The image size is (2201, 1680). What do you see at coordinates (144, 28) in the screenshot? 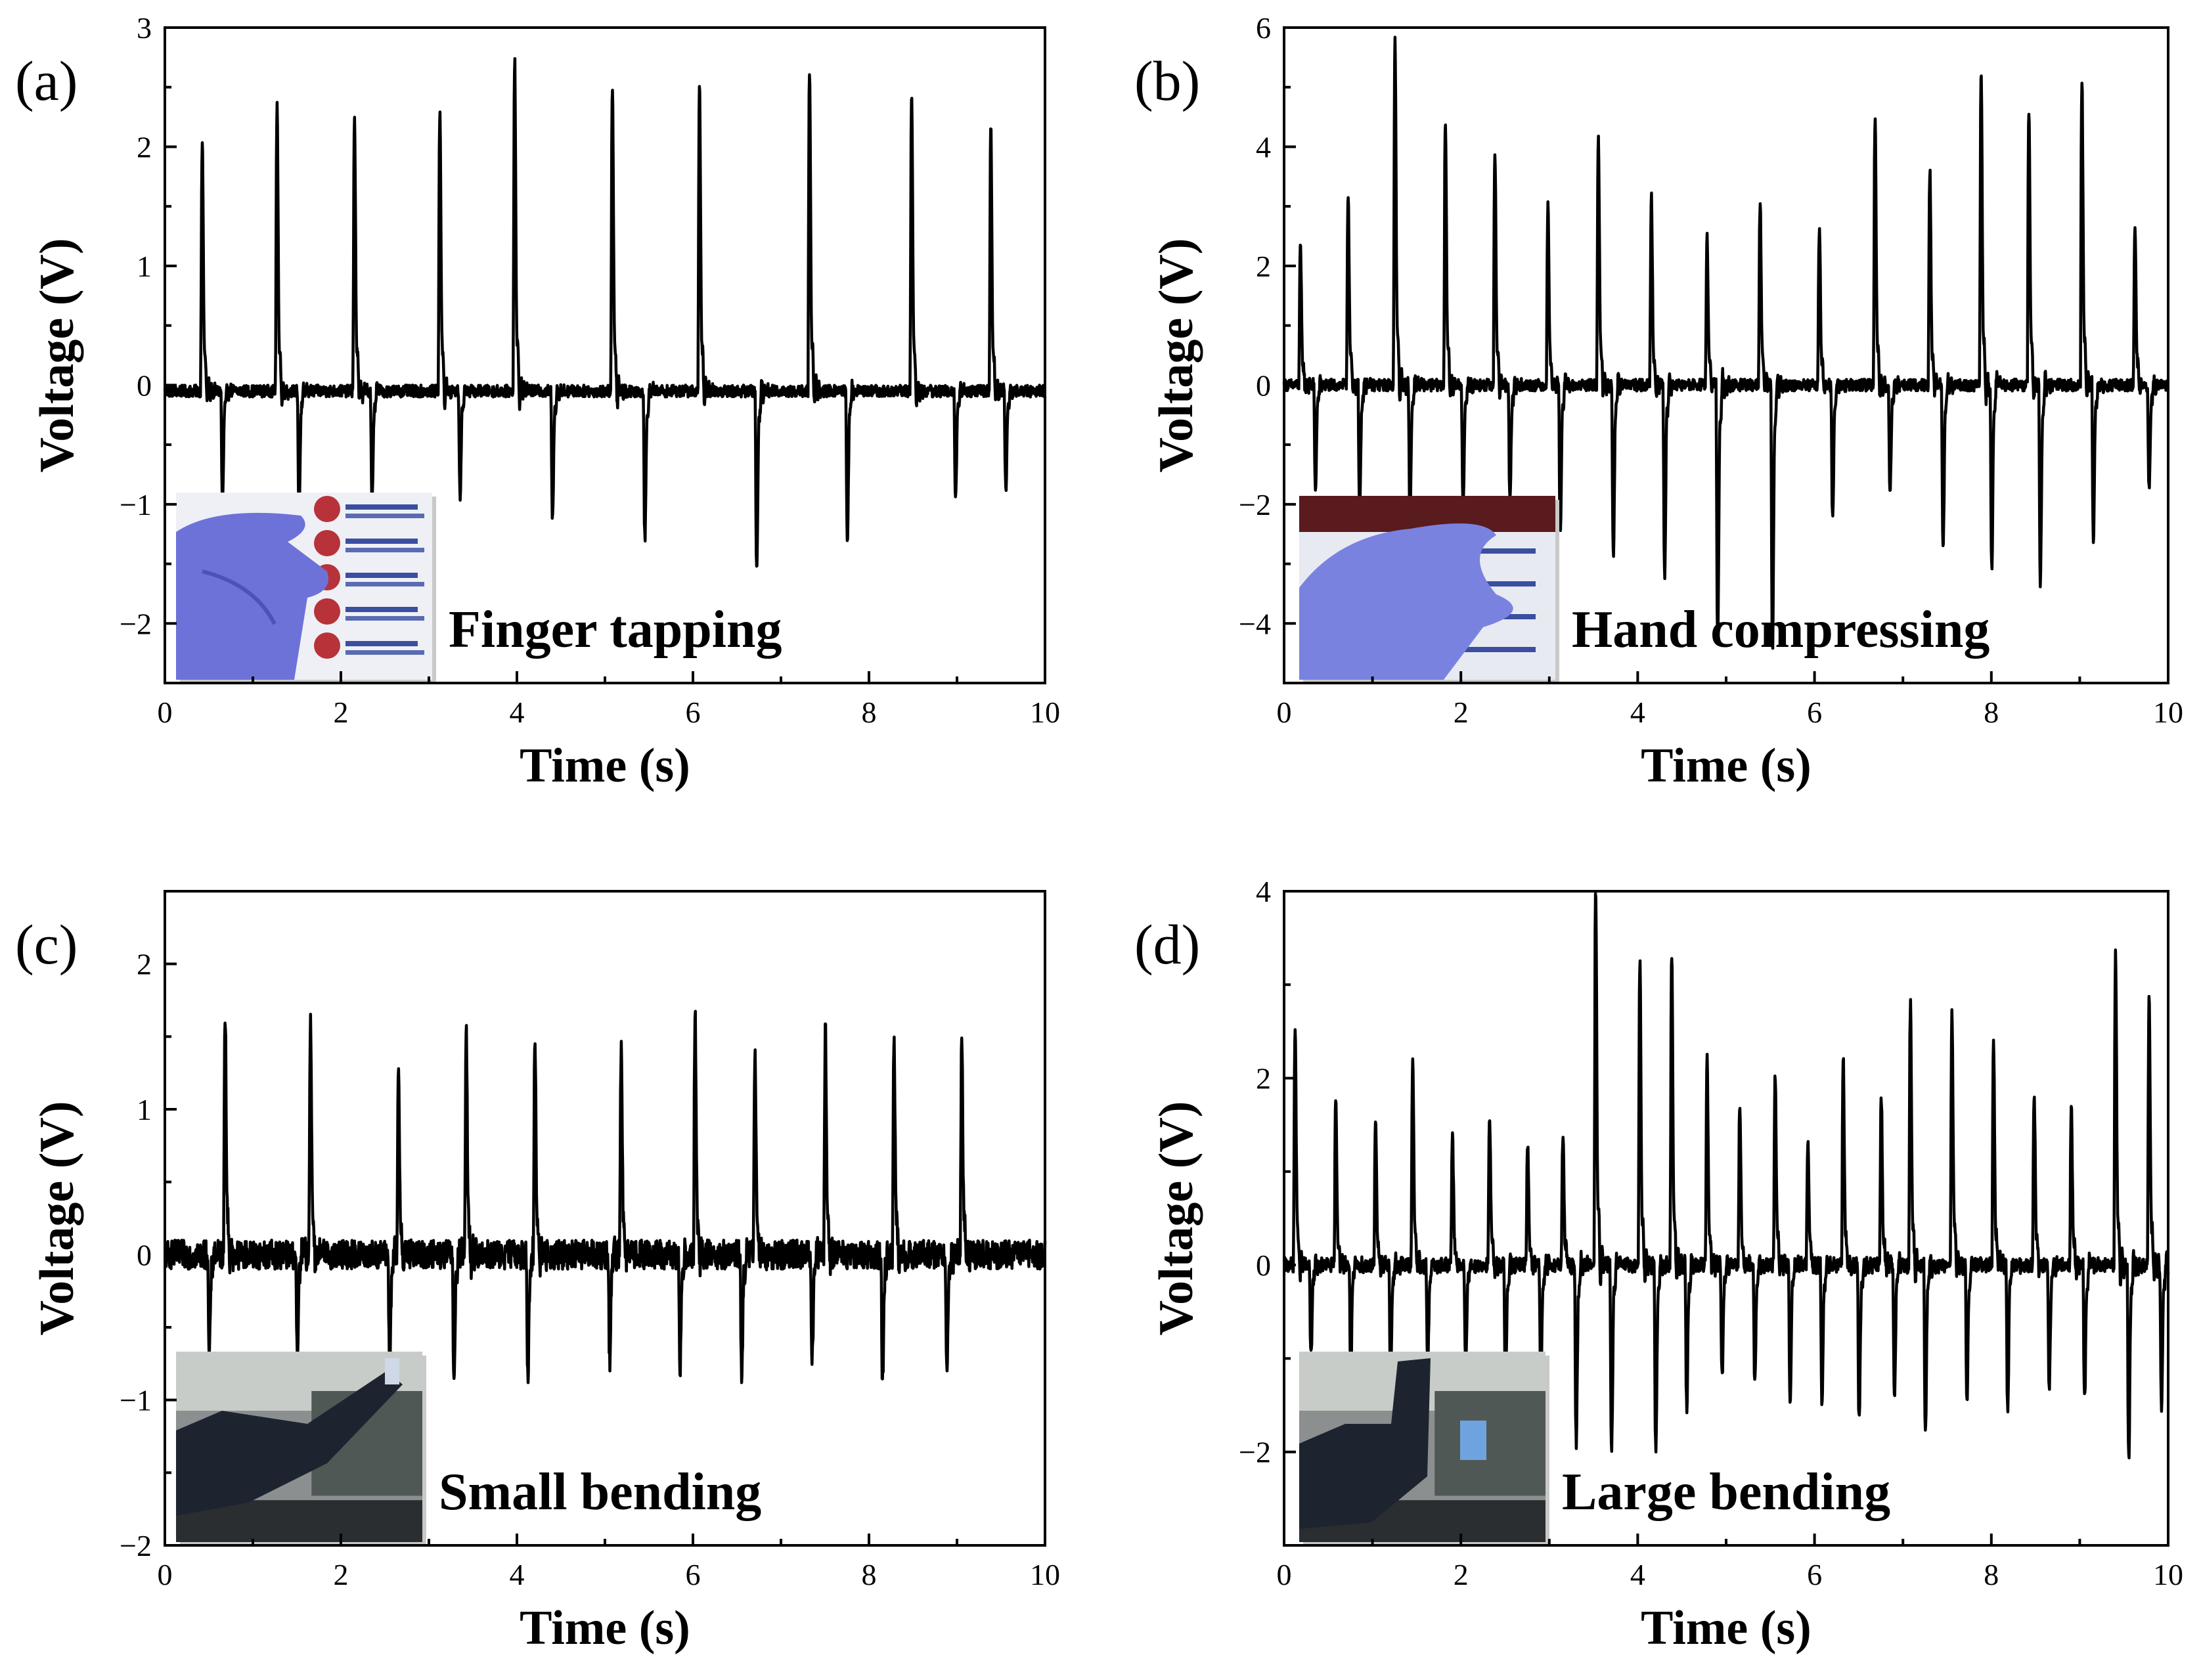
I see `y-tick-label: 3` at bounding box center [144, 28].